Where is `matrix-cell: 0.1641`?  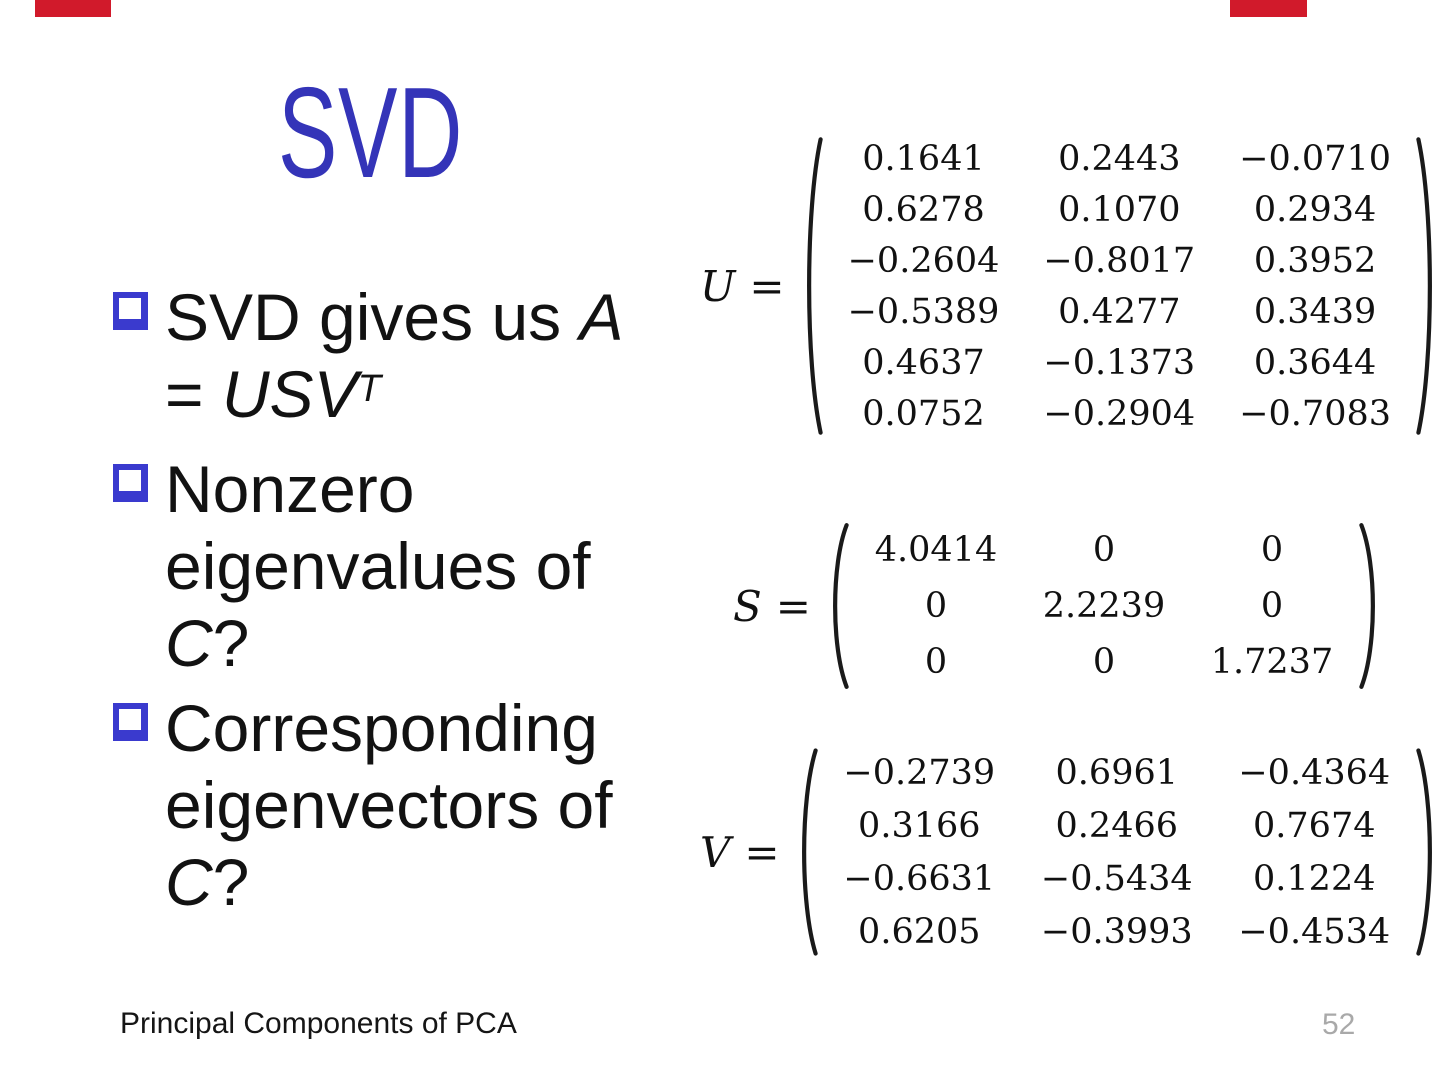 matrix-cell: 0.1641 is located at coordinates (923, 158).